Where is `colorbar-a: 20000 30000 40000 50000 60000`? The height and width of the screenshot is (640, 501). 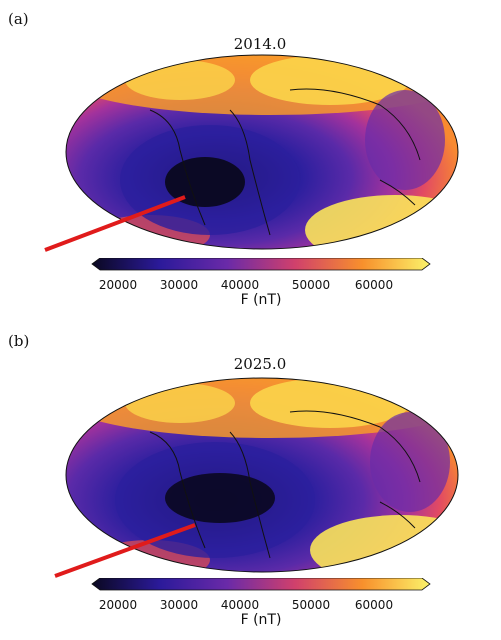 colorbar-a: 20000 30000 40000 50000 60000 is located at coordinates (261, 275).